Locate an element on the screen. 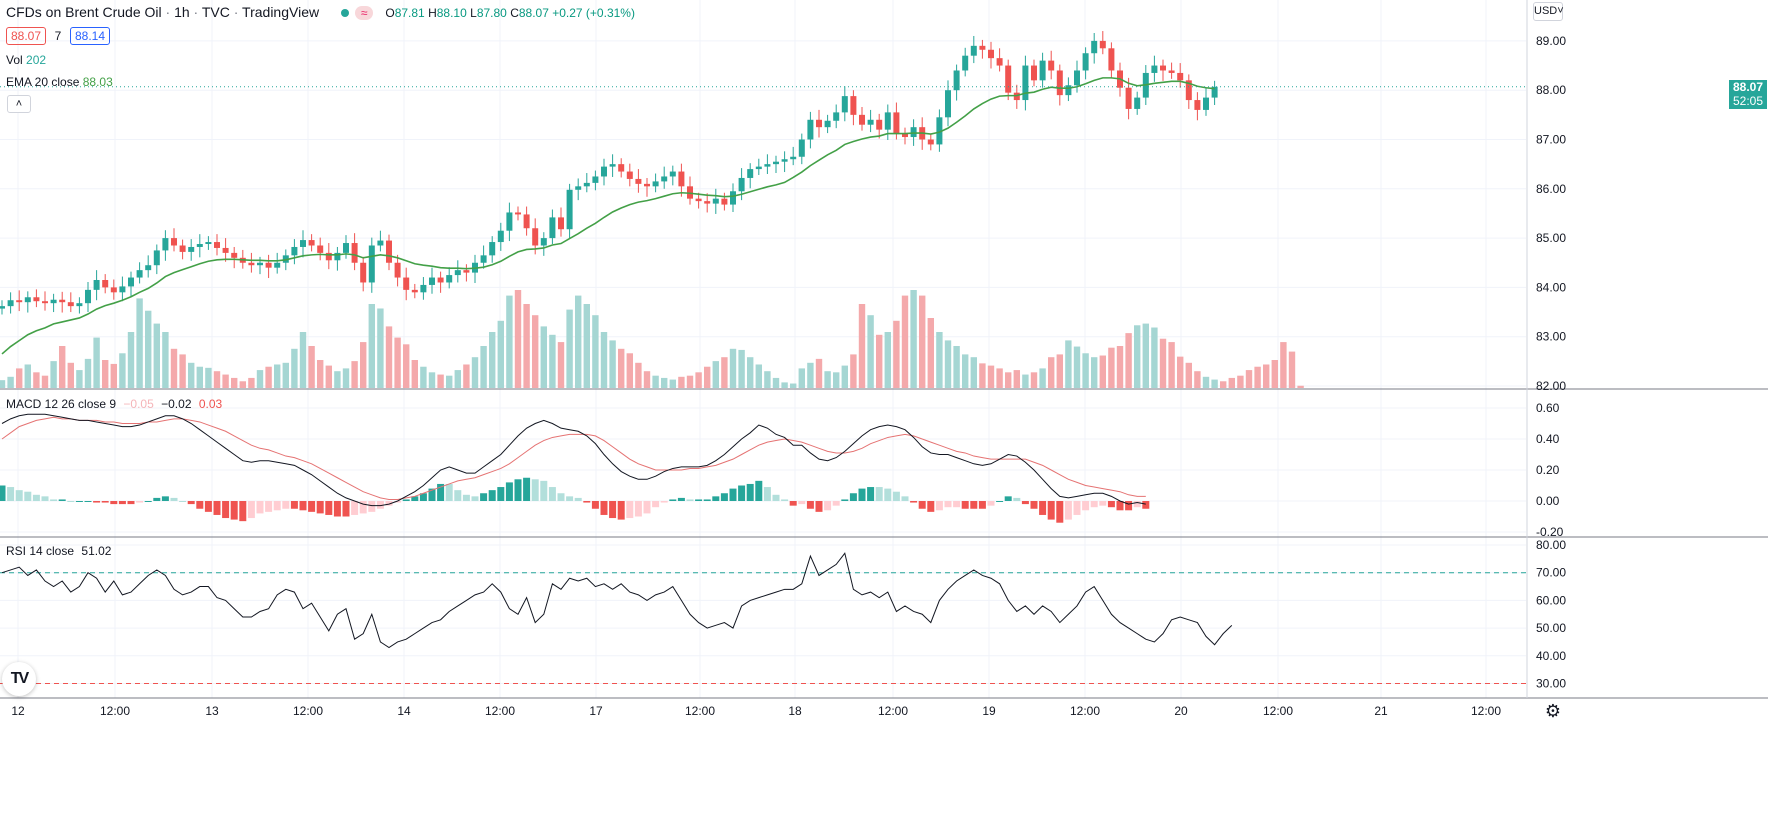 The height and width of the screenshot is (814, 1768). sell-button: 88.07 is located at coordinates (26, 36).